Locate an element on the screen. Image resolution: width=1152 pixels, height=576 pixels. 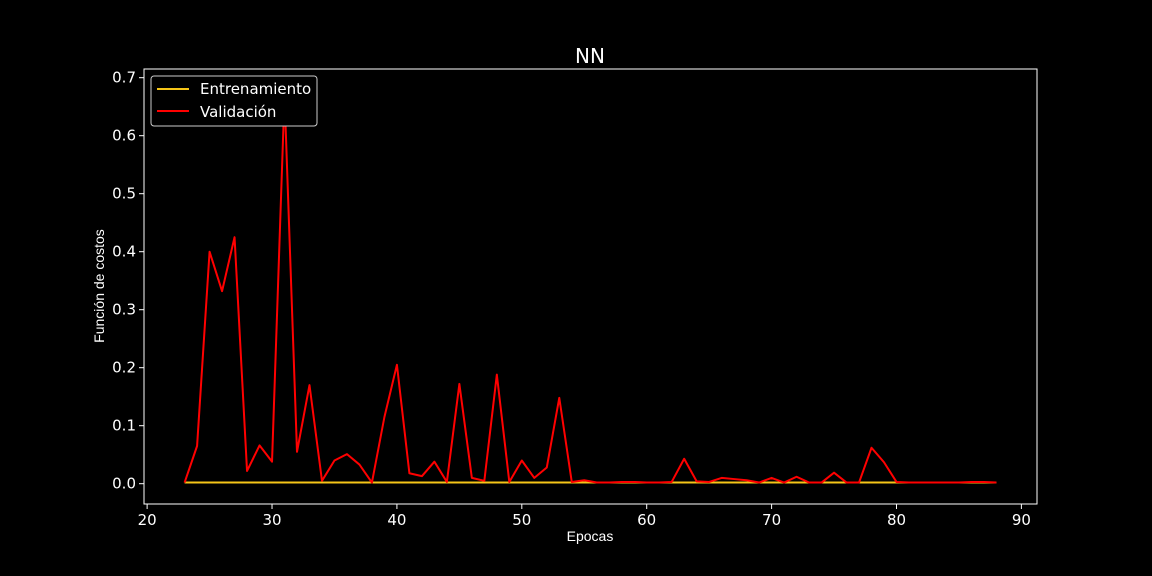
x-tick-label: 40 is located at coordinates (396, 520).